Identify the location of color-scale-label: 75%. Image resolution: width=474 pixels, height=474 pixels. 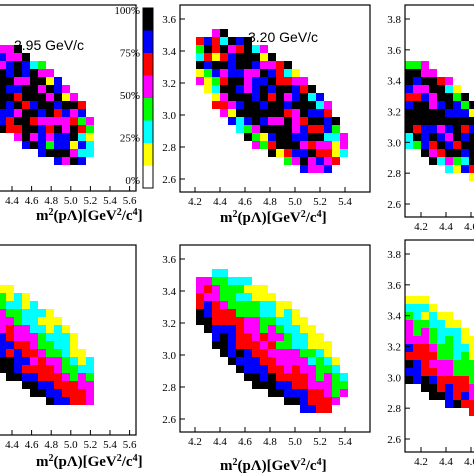
(130, 54).